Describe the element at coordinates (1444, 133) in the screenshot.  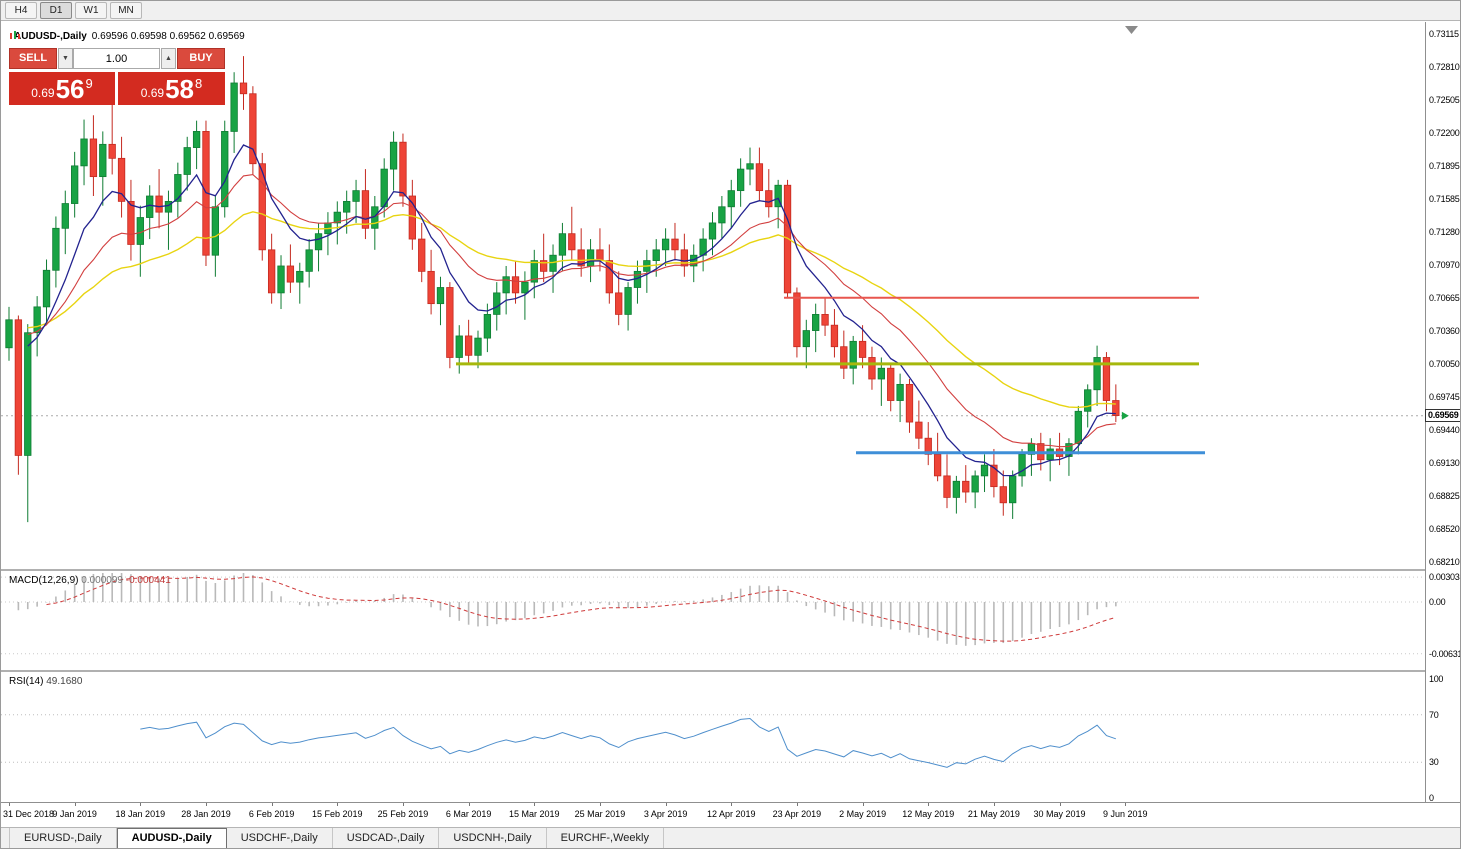
I see `price-scale-label: 0.72200` at that location.